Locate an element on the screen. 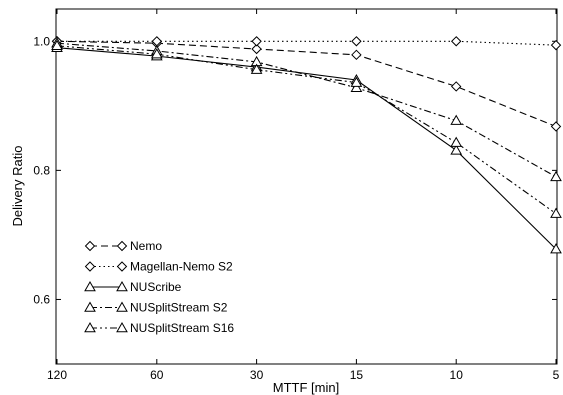  legend-item: NUSplitStream S16 is located at coordinates (159, 328).